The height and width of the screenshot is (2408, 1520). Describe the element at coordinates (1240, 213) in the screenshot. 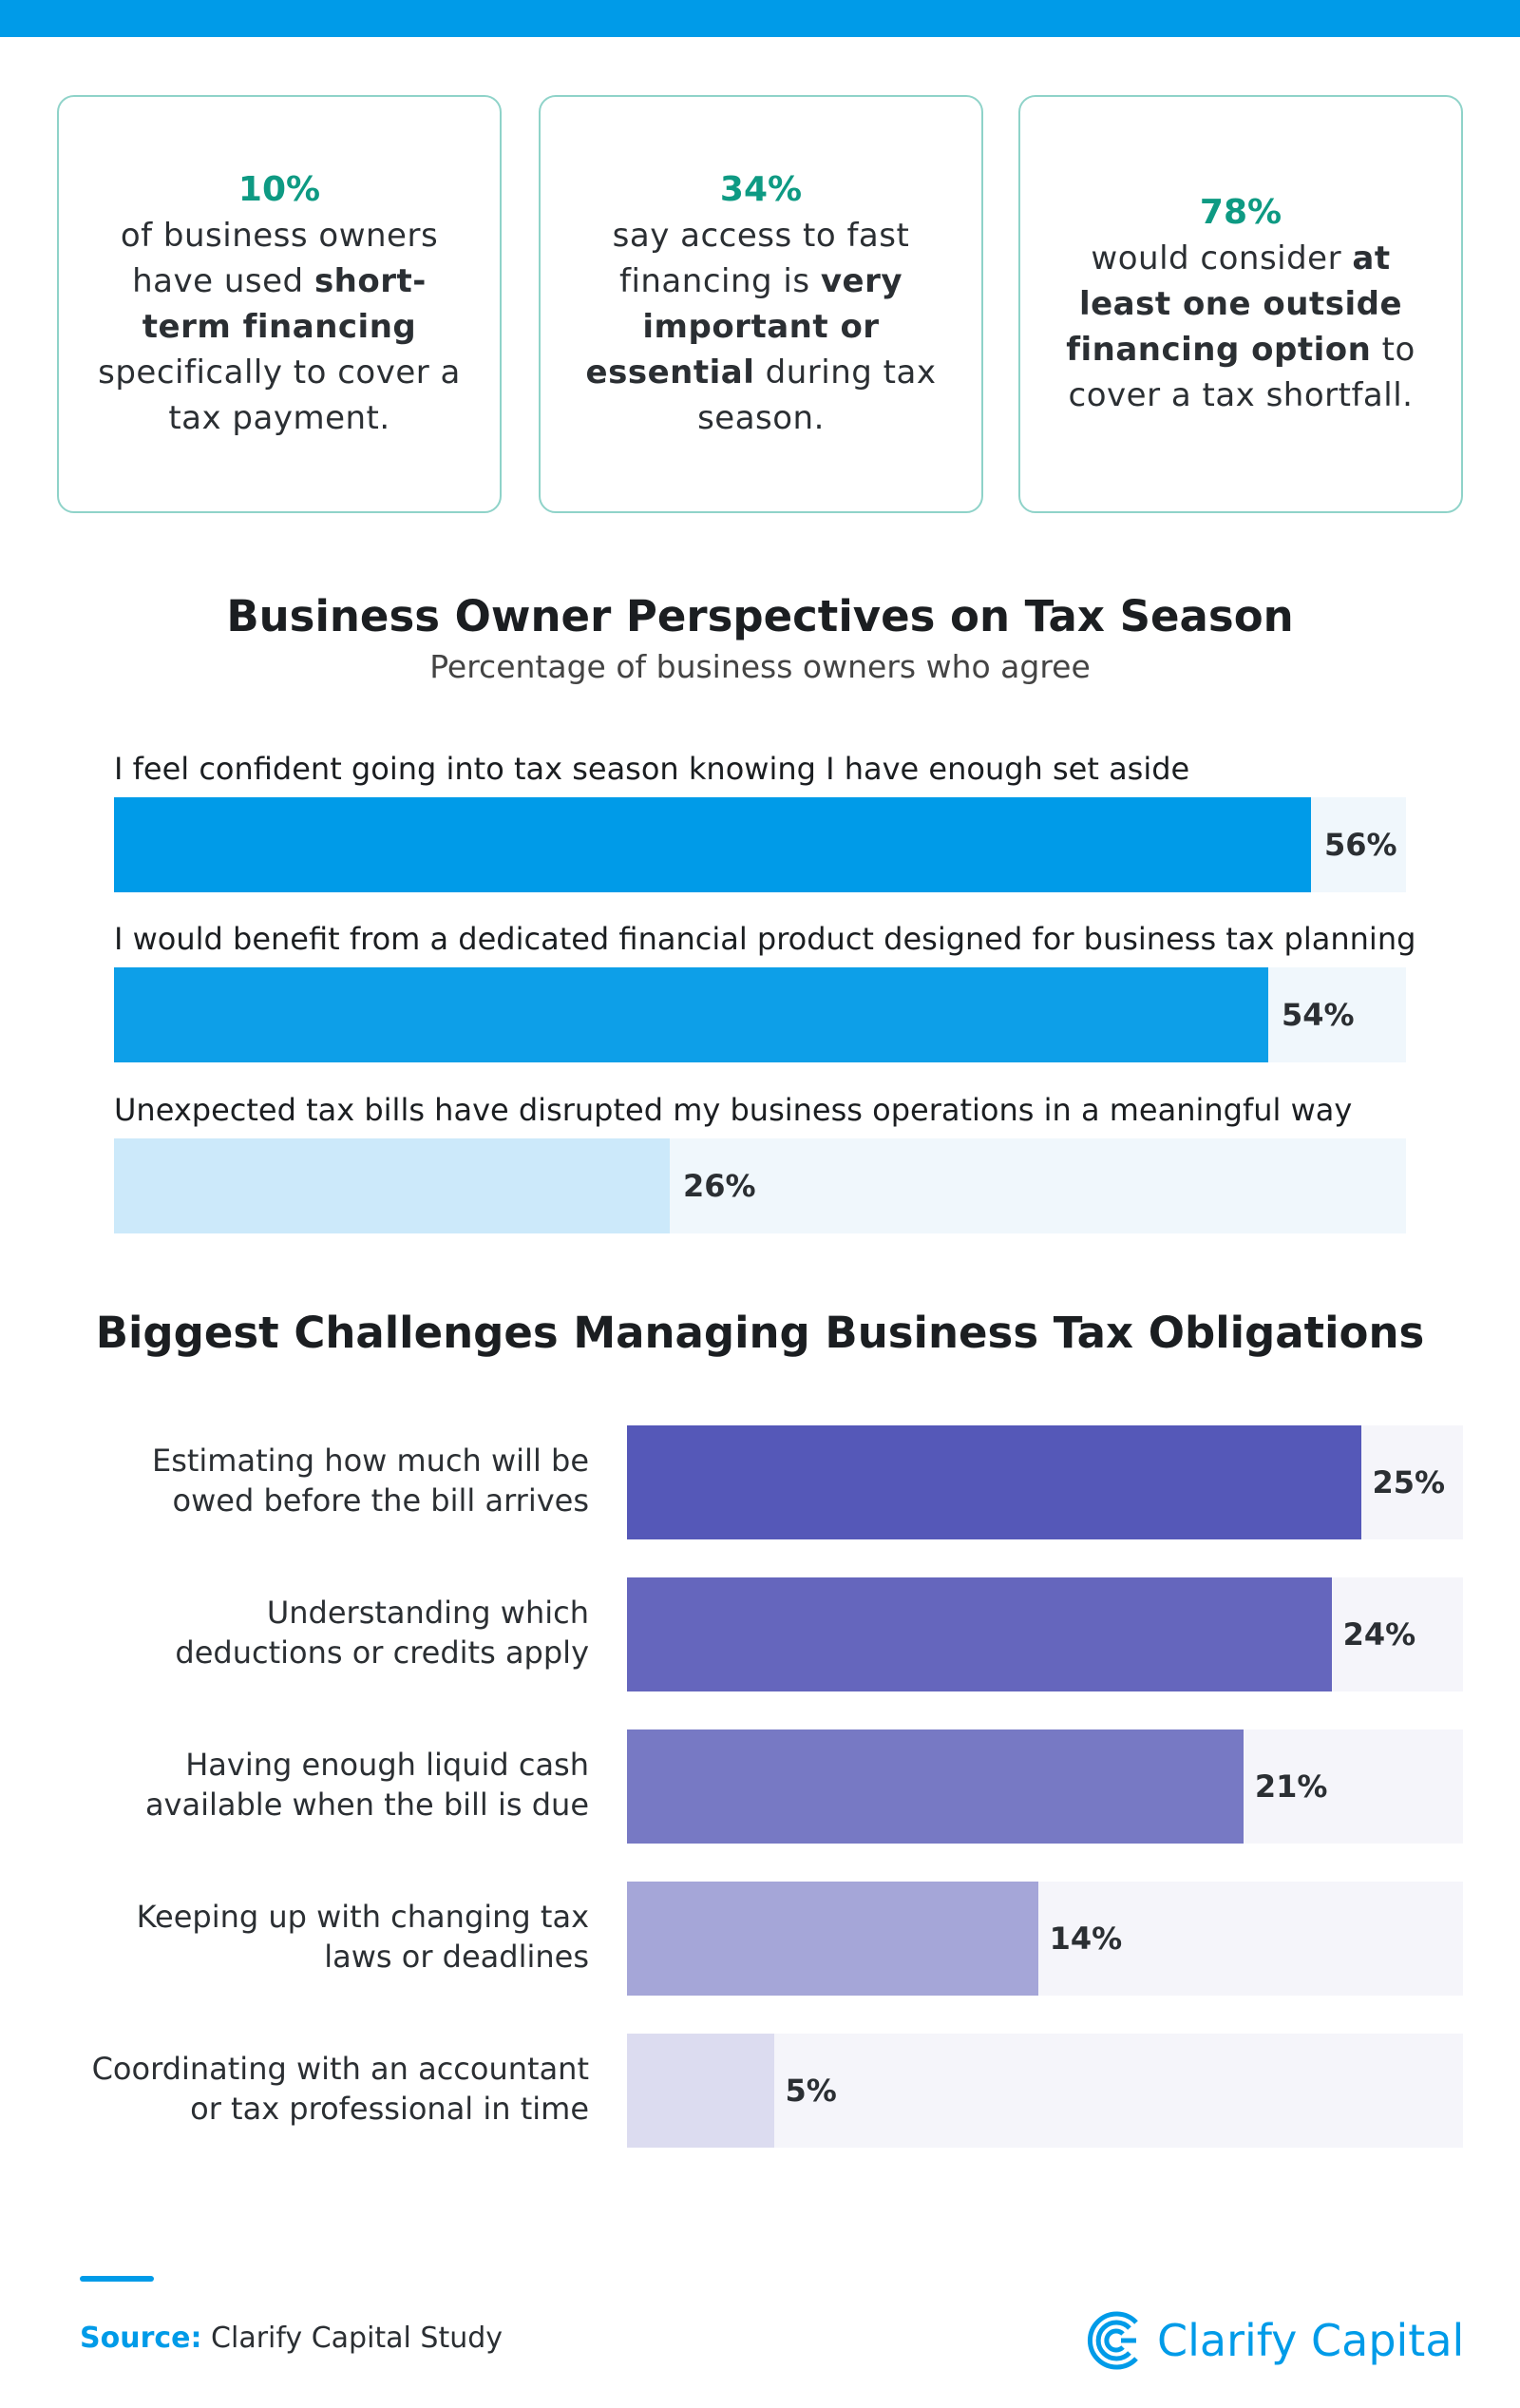

I see `stat-value: 78%` at that location.